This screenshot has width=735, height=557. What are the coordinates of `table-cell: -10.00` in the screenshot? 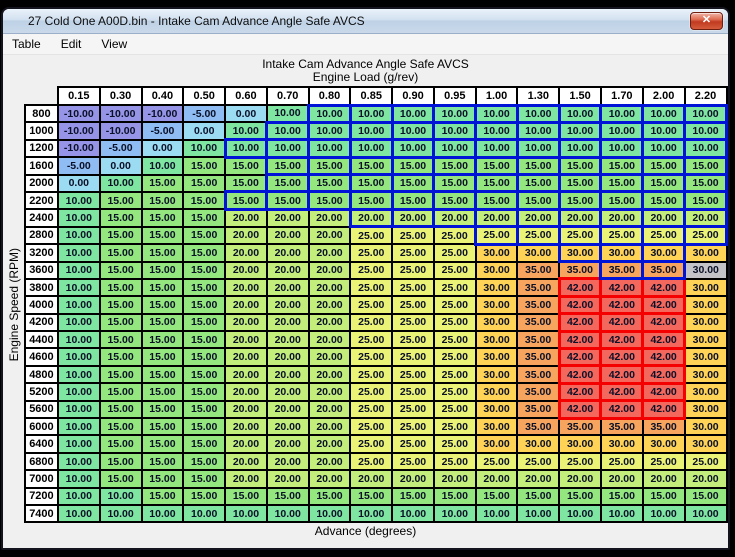 It's located at (120, 131).